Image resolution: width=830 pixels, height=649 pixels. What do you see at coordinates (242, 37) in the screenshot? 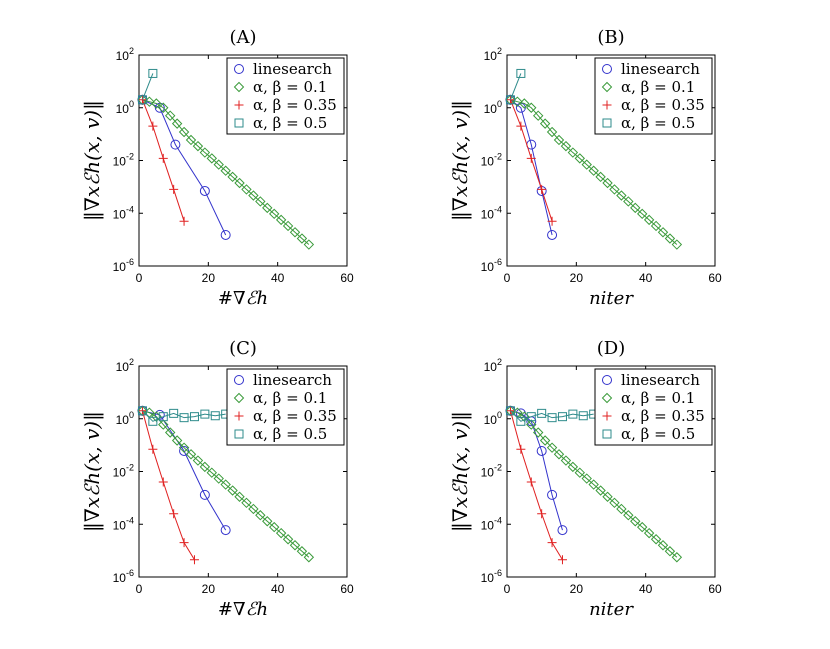
I see `panel-title: (A)` at bounding box center [242, 37].